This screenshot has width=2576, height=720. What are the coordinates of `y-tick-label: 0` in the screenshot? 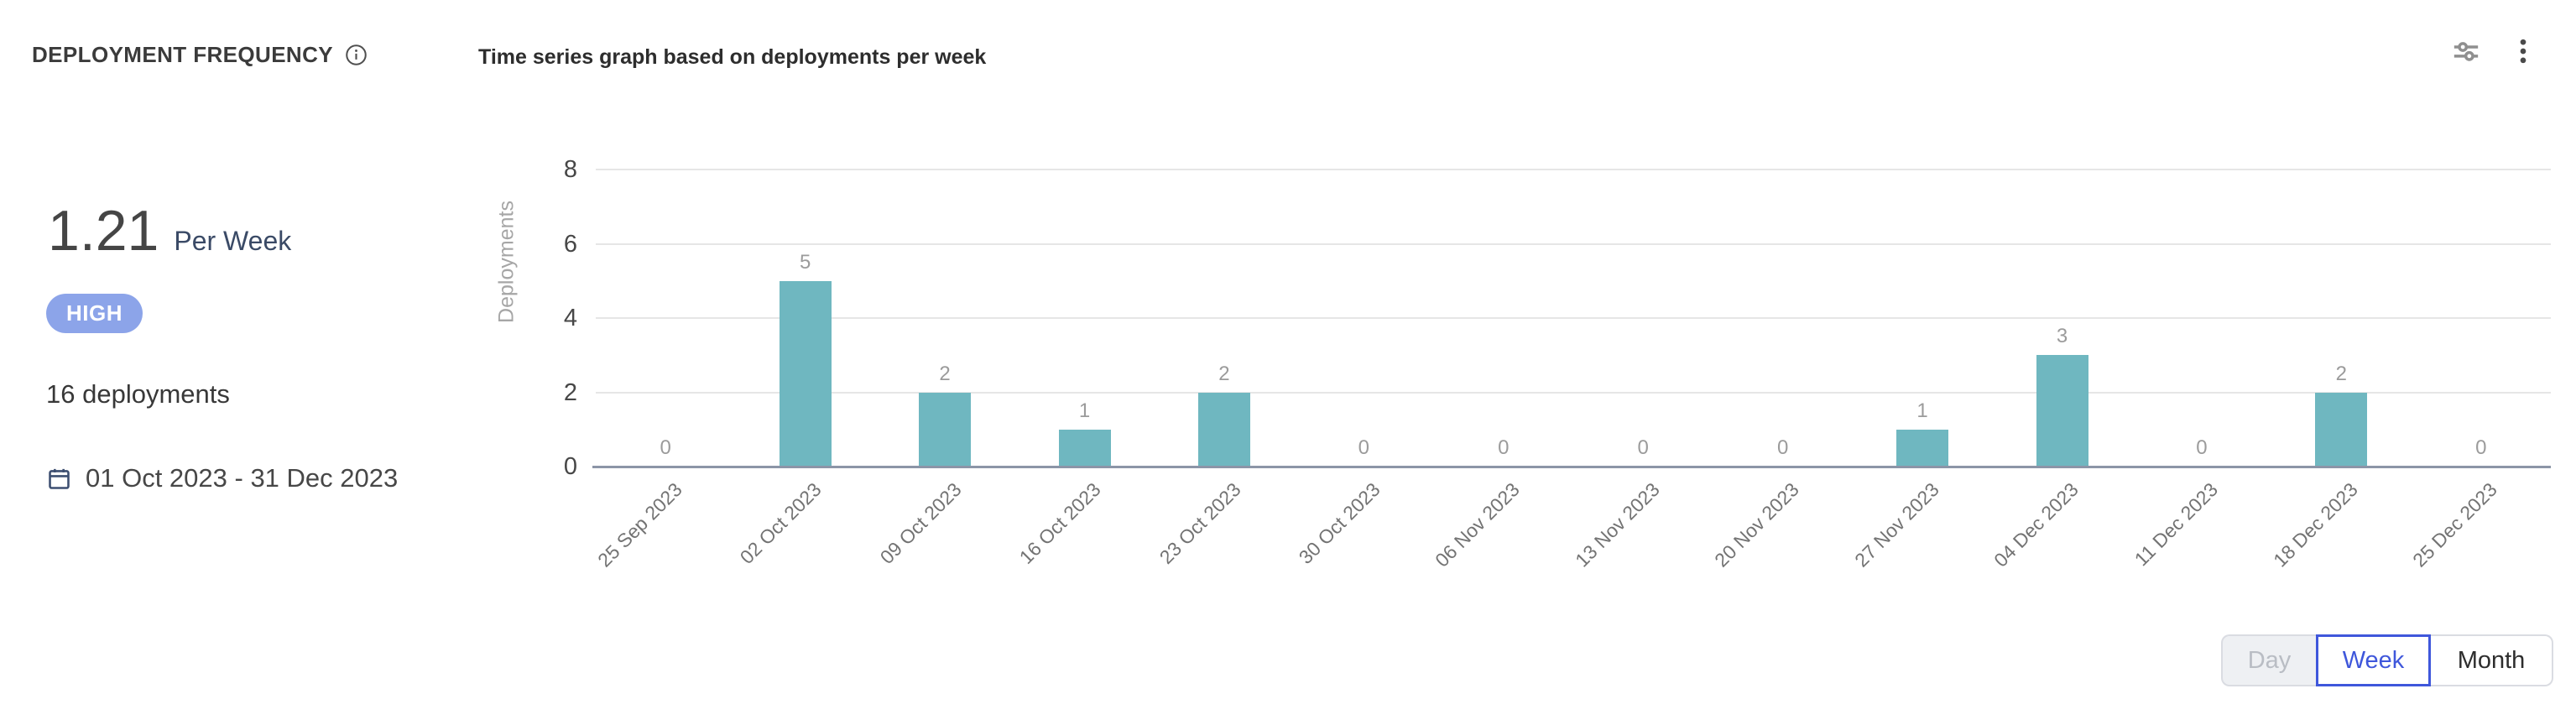 It's located at (570, 466).